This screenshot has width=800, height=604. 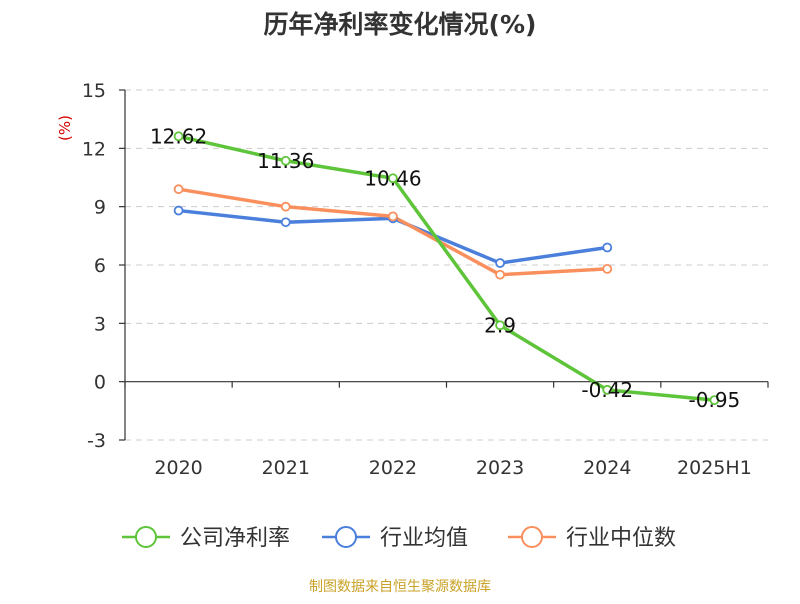 I want to click on y-tick-labels: -3 0 3 6 9 12 15, so click(x=94, y=266).